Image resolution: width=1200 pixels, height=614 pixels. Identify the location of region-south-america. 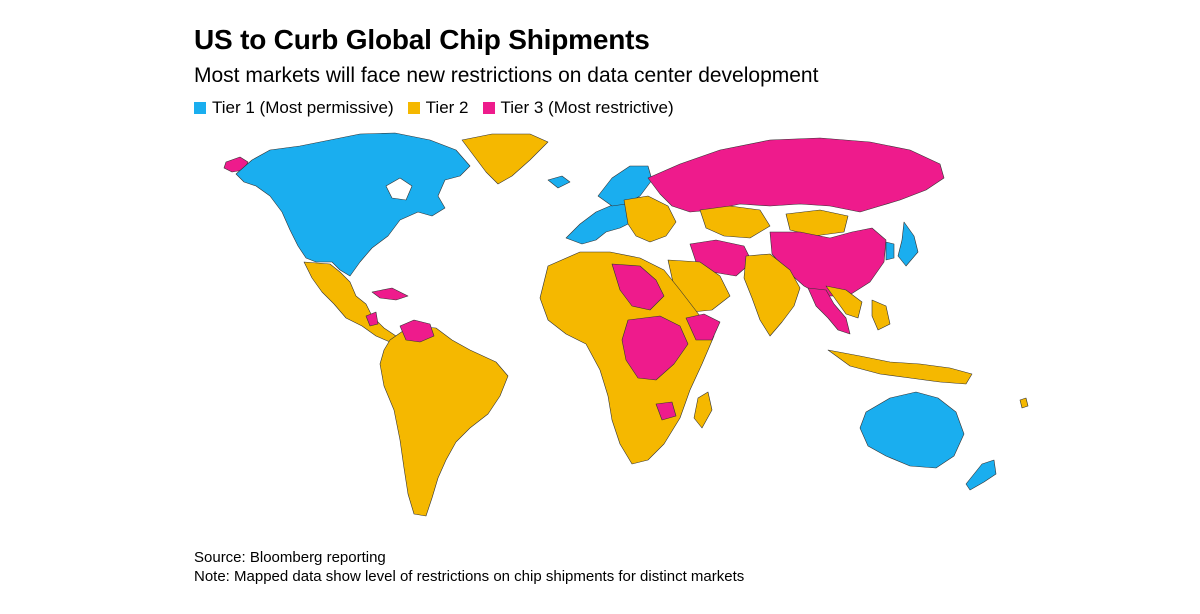
(444, 421).